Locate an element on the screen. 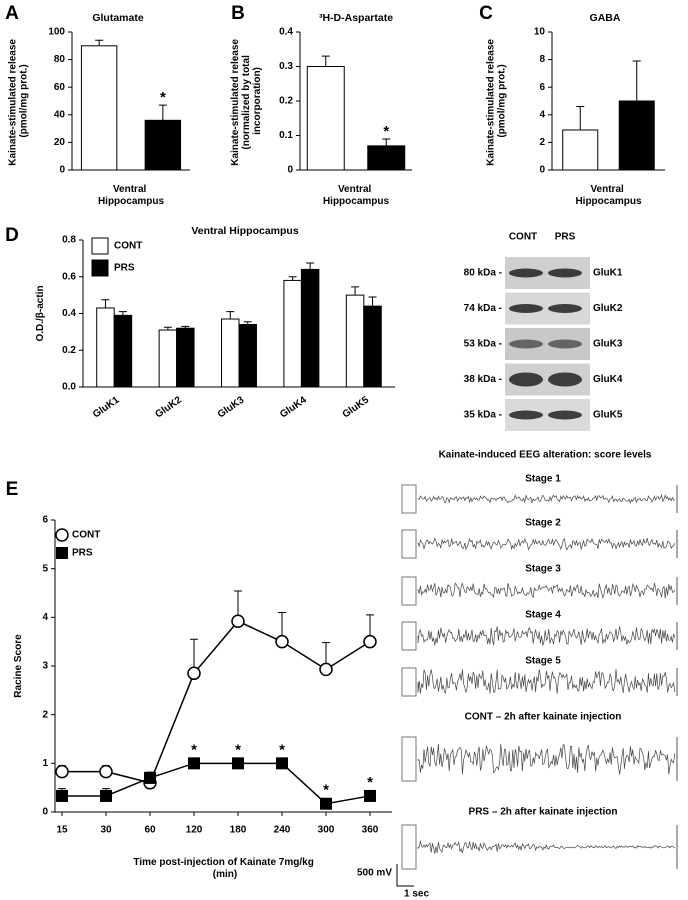  text-line: incorporation) is located at coordinates (257, 101).